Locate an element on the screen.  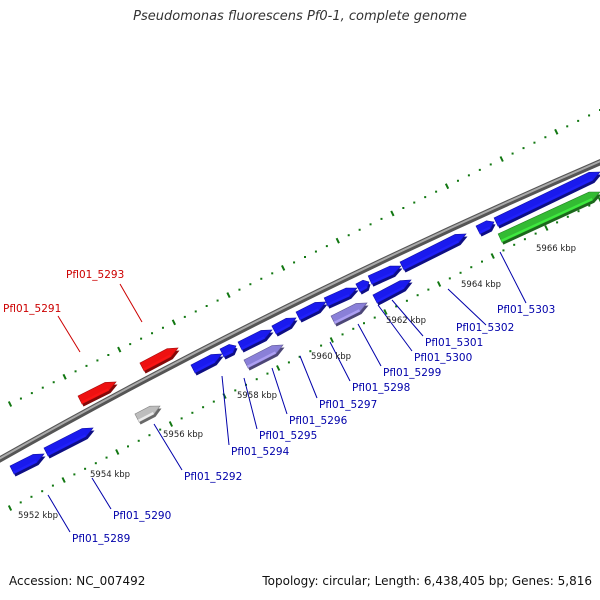
gene-label: Pfl01_5291 is located at coordinates (32, 309).